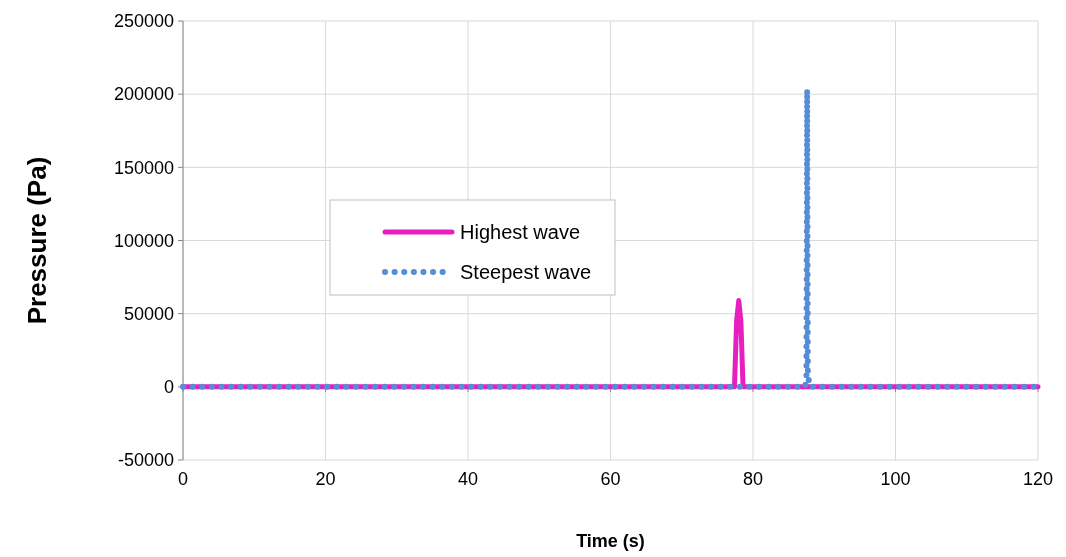 The width and height of the screenshot is (1066, 557). Describe the element at coordinates (610, 541) in the screenshot. I see `x-axis-title: Time (s)` at that location.